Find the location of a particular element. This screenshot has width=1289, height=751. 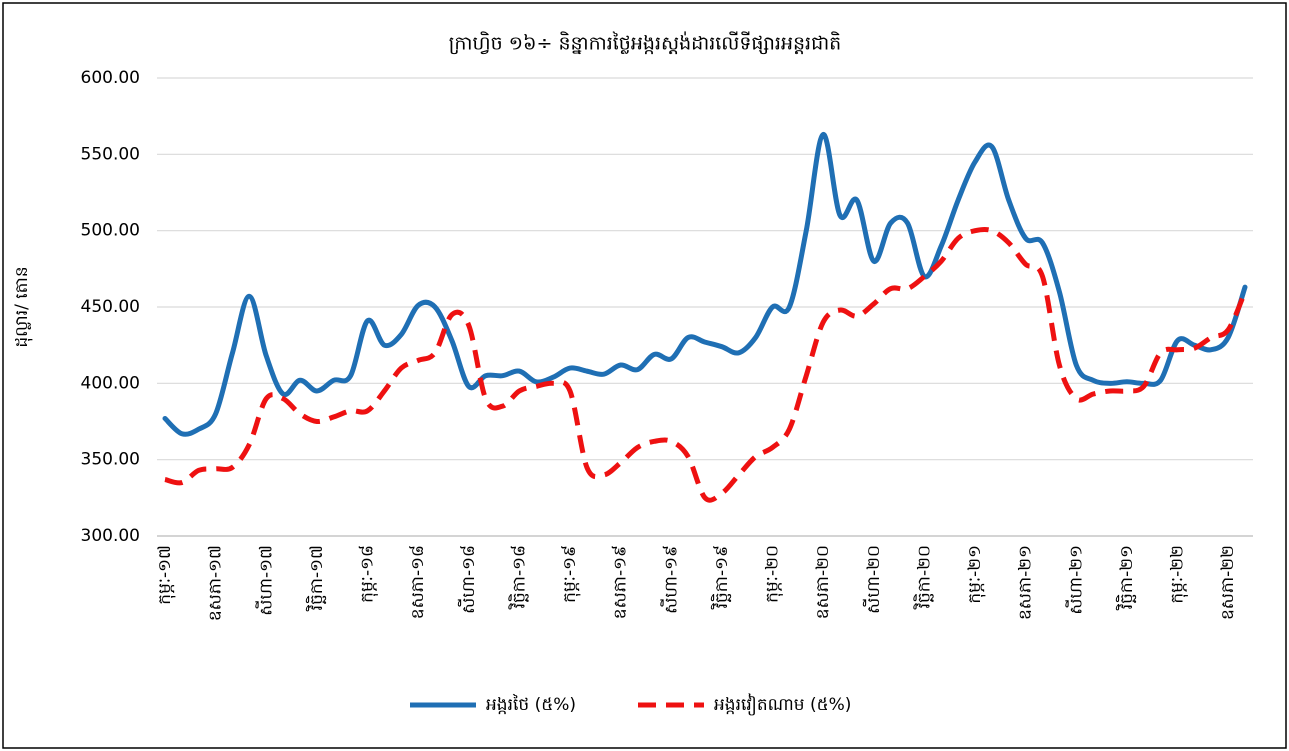

x-tick-label: ឧសភា-១៨ is located at coordinates (418, 582).